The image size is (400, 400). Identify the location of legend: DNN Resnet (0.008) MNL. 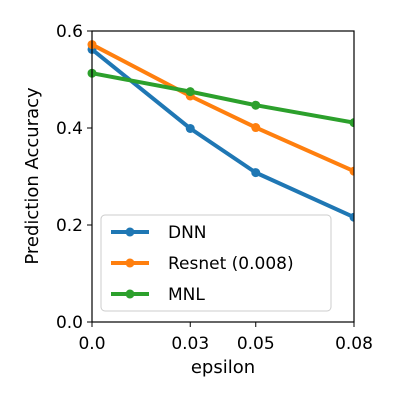
(216, 263).